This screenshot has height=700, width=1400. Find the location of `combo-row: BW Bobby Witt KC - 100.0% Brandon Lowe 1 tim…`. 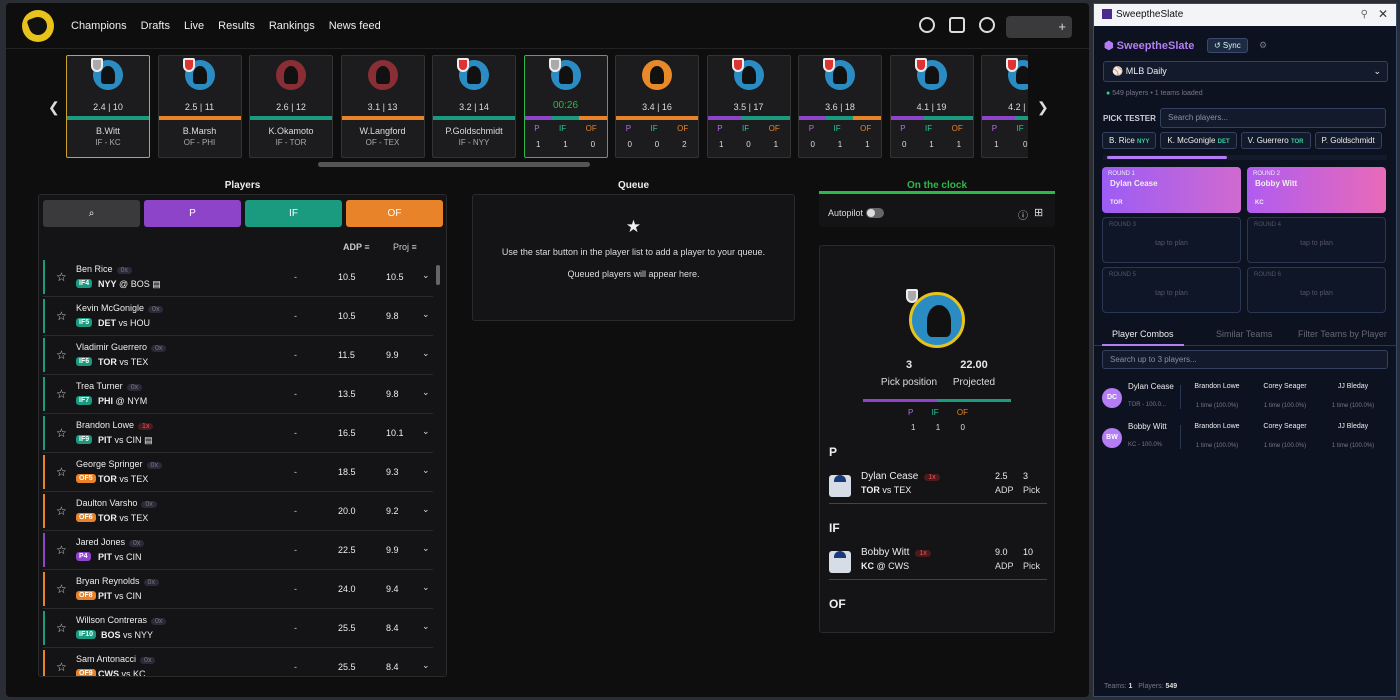

combo-row: BW Bobby Witt KC - 100.0% Brandon Lowe 1 tim… is located at coordinates (1246, 438).